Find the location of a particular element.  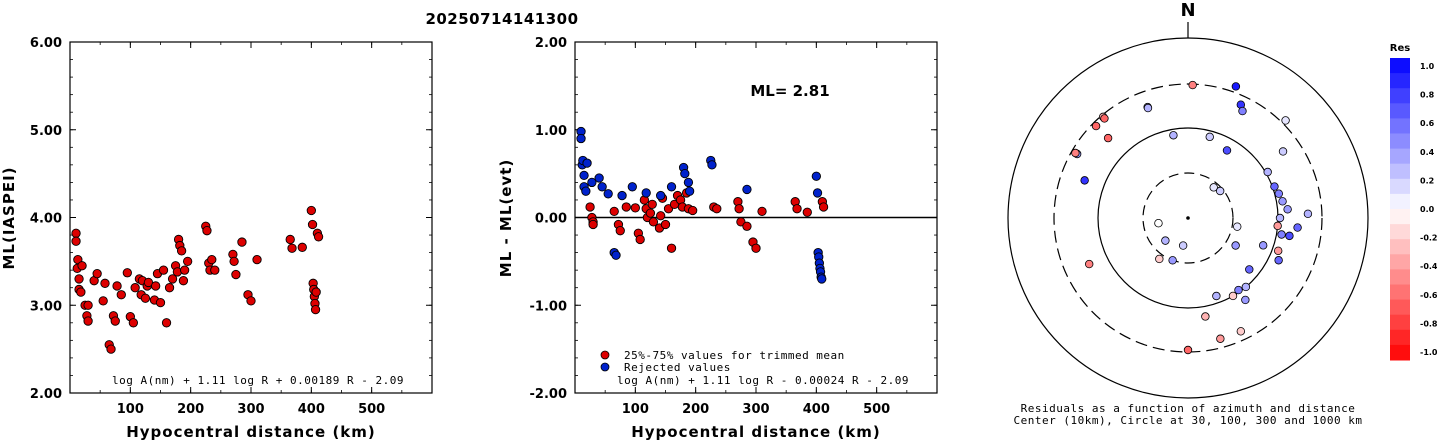

xtick-label: 500 is located at coordinates (876, 409).